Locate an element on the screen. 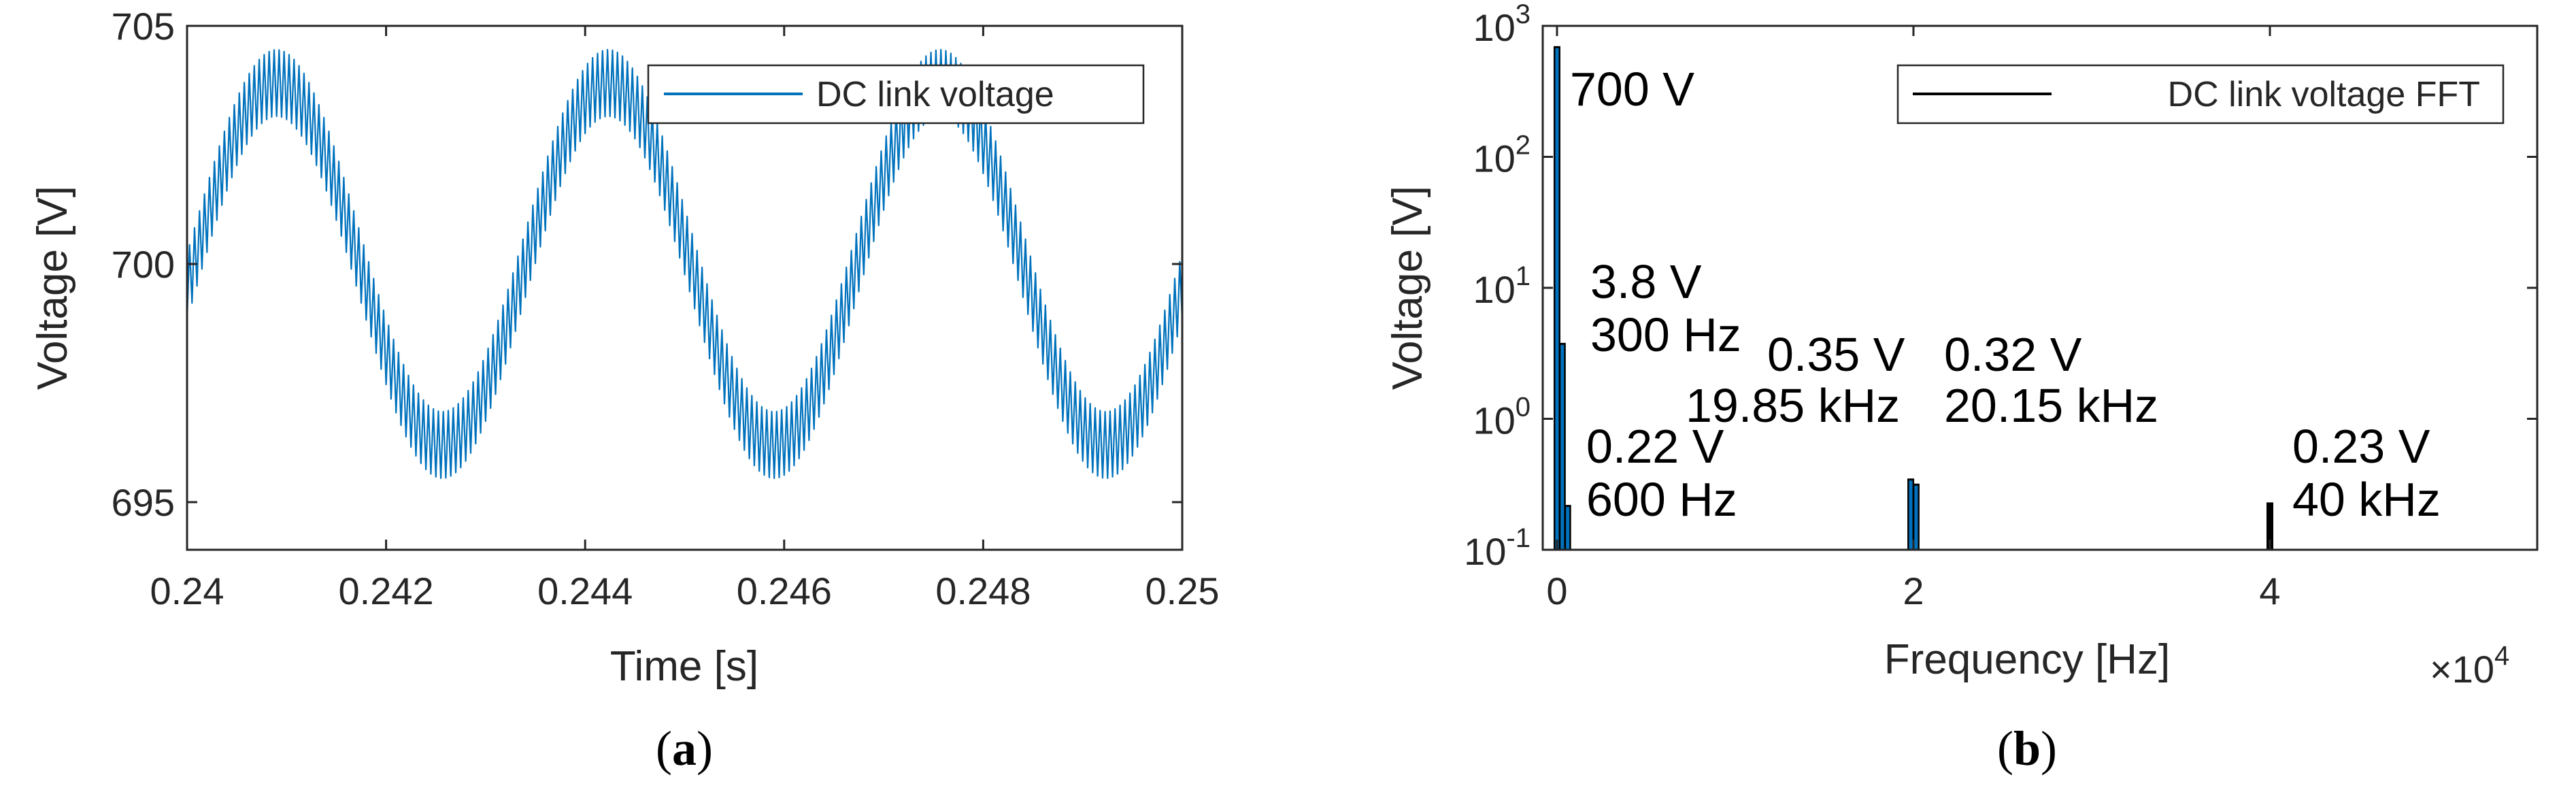 This screenshot has height=792, width=2576. chart-b-y-axis-title: Voltage [V] is located at coordinates (1407, 288).